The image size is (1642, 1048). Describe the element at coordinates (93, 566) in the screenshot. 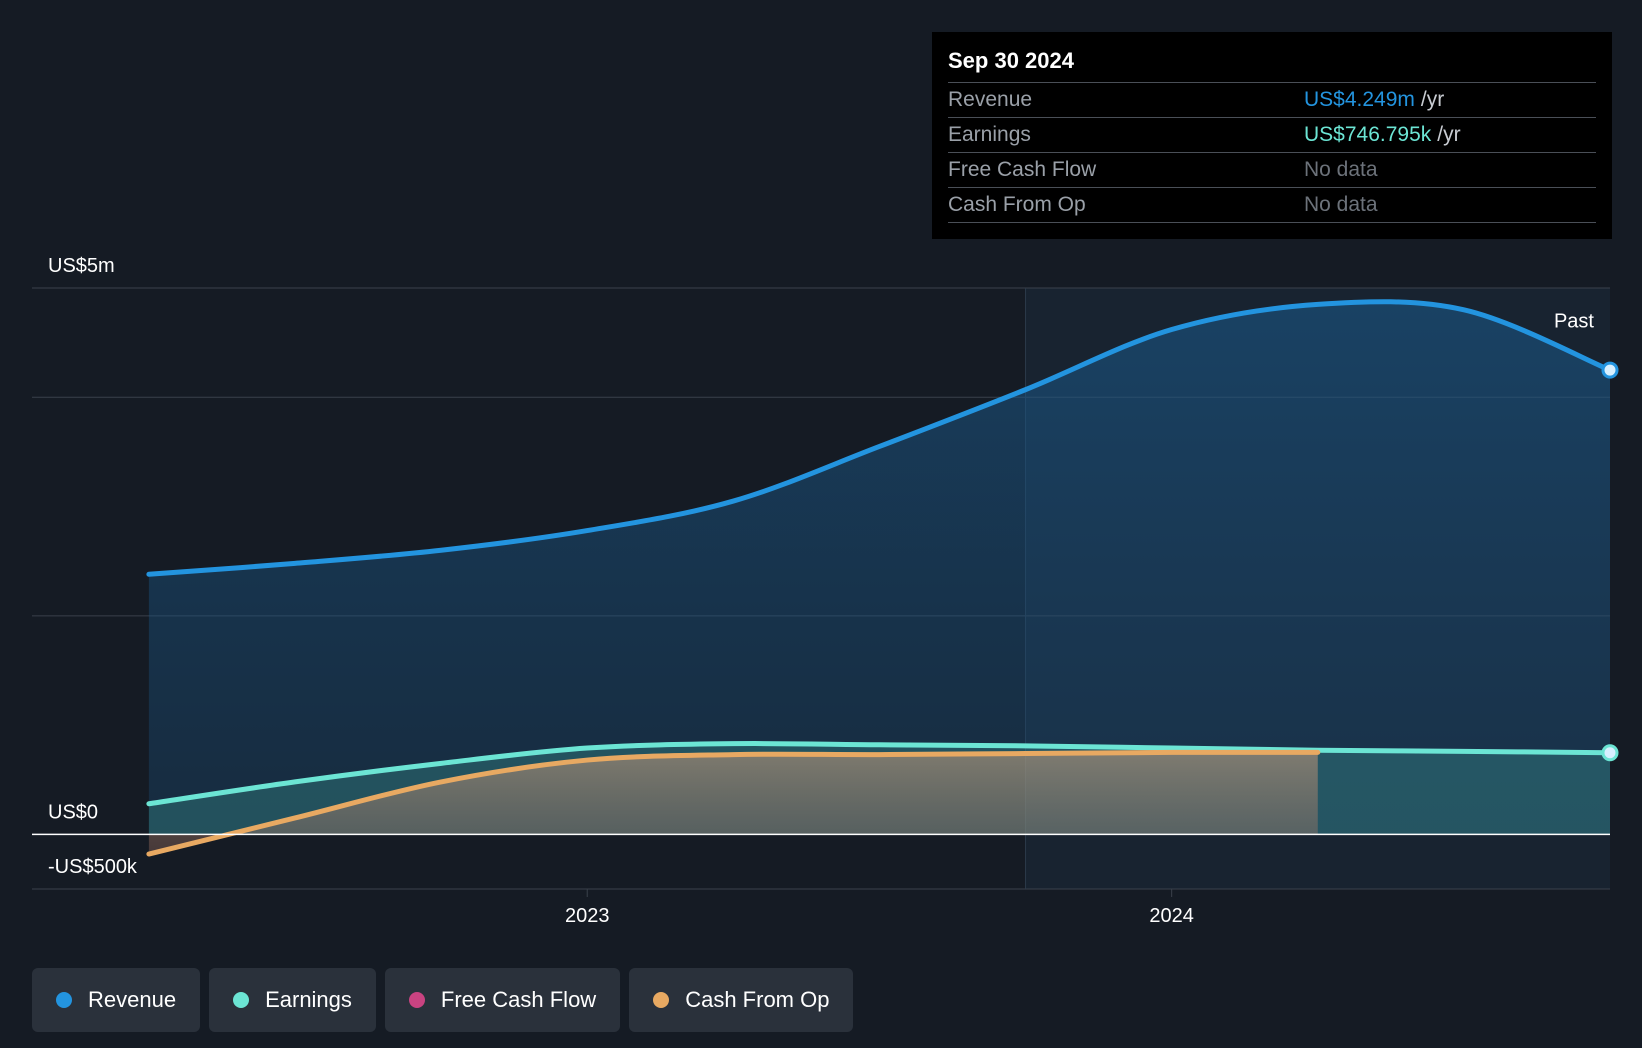

I see `y-axis-labels: US$5m US$0 -US$500k` at that location.